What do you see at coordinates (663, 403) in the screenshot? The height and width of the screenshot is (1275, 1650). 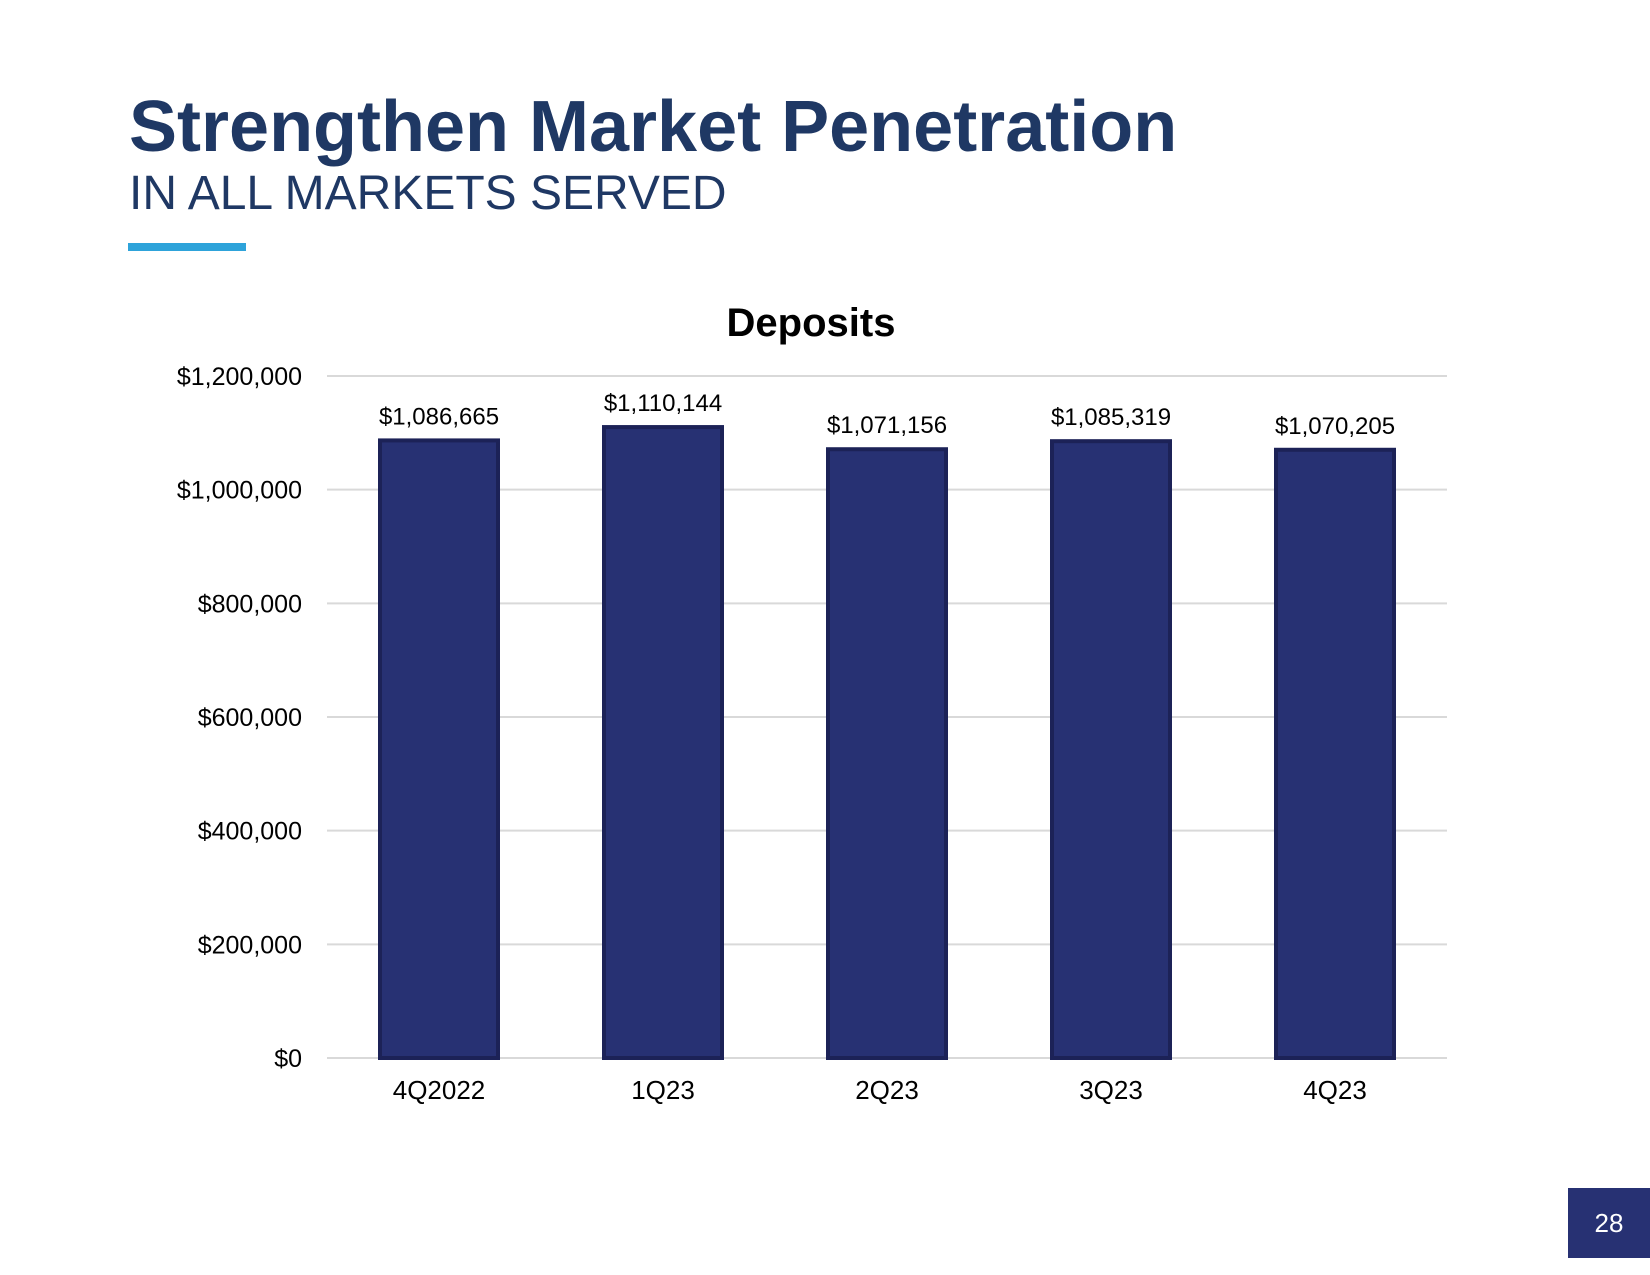 I see `data-label: $1,110,144` at bounding box center [663, 403].